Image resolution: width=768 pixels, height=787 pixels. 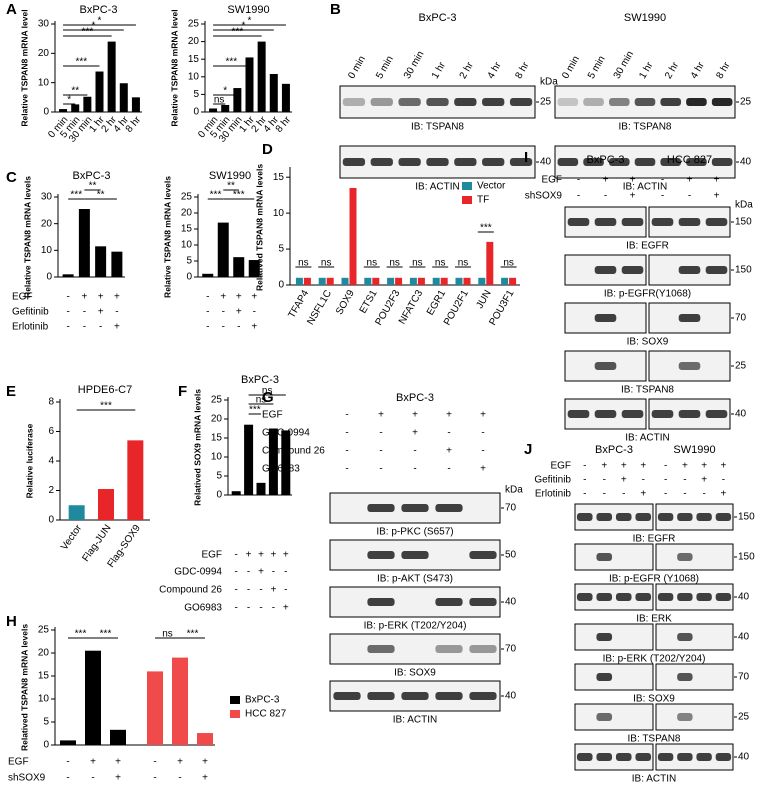 What do you see at coordinates (93, 186) in the screenshot?
I see `significance-label: **` at bounding box center [93, 186].